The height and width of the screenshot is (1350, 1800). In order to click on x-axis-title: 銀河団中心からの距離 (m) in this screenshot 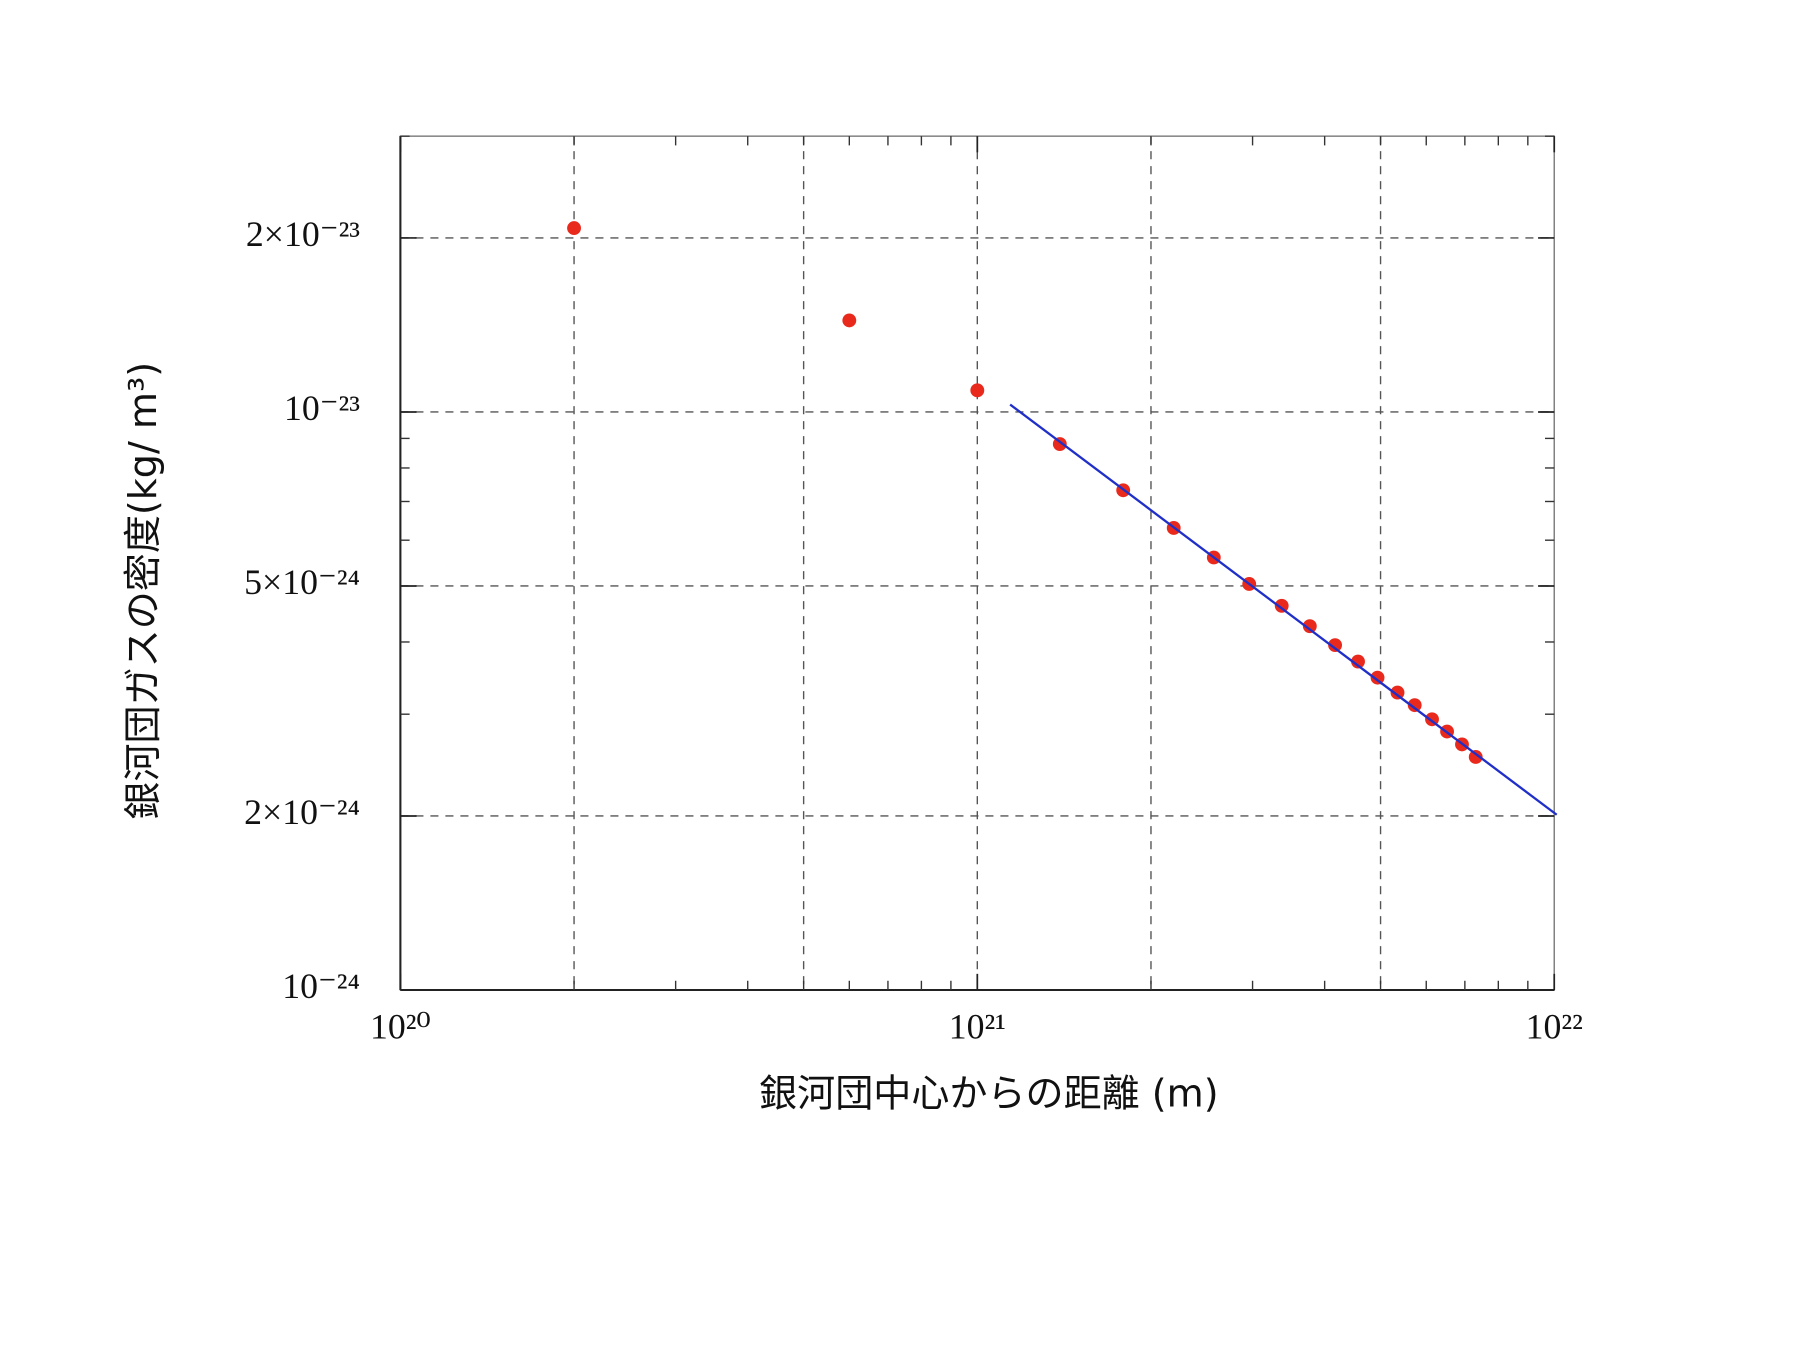, I will do `click(989, 1094)`.